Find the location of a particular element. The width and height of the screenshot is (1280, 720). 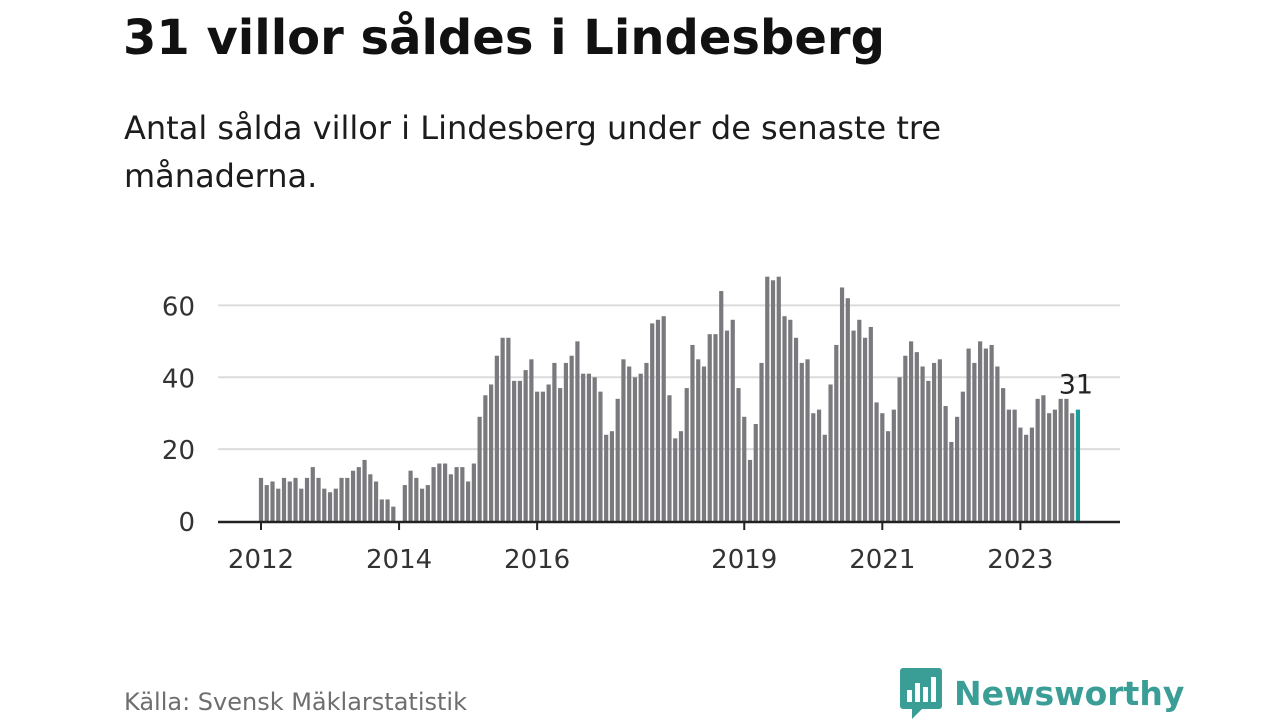

newsworthy-logo: Newsworthy is located at coordinates (1042, 694).